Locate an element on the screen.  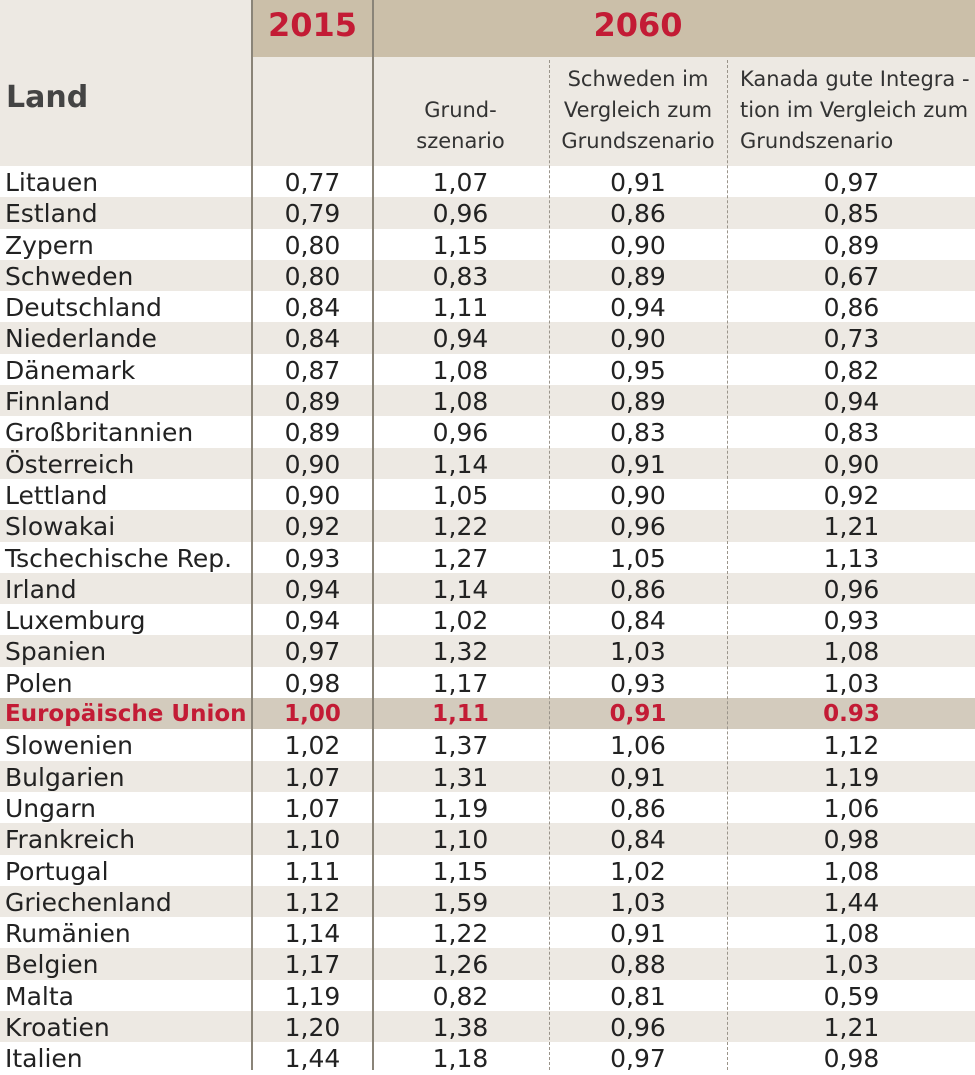
country-cell: Großbritannien is located at coordinates (99, 433).